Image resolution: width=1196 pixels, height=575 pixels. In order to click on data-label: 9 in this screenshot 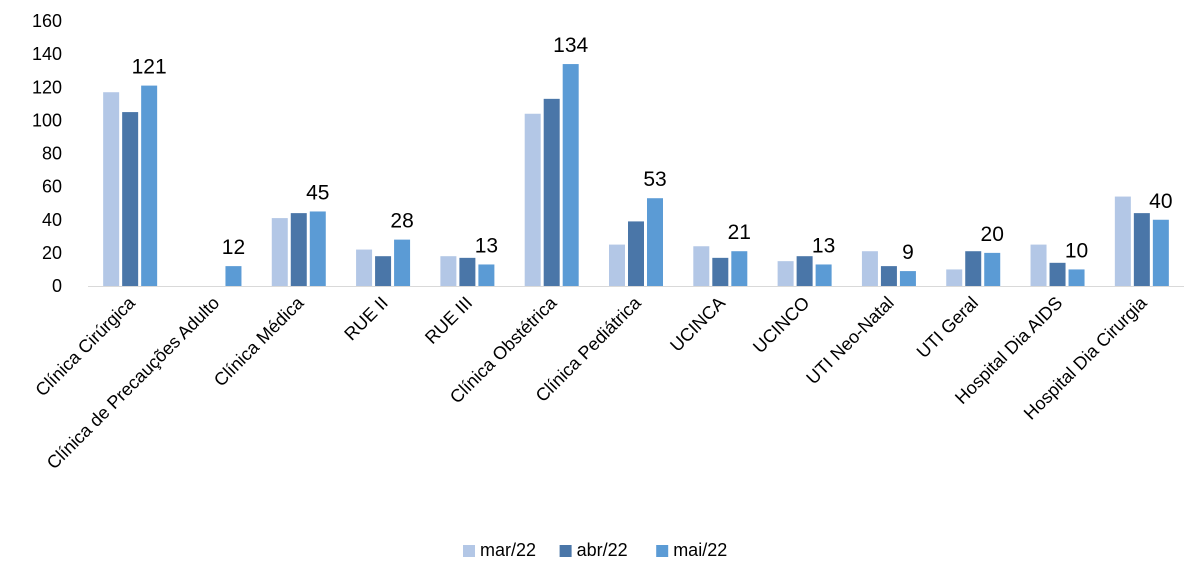, I will do `click(908, 252)`.